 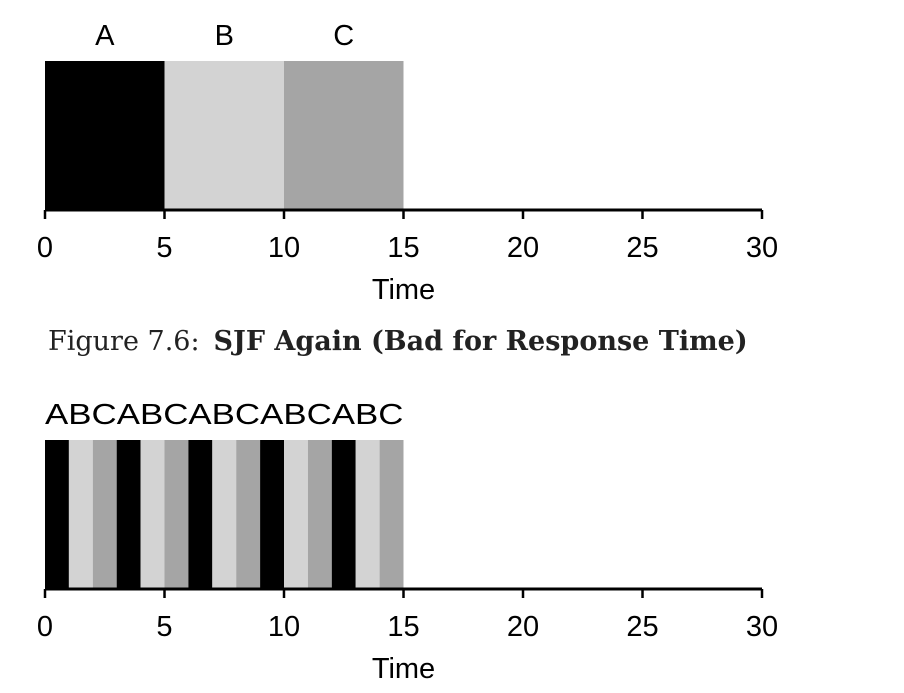 I want to click on figure-caption-title: SJF Again (Bad for Response Time), so click(x=481, y=341).